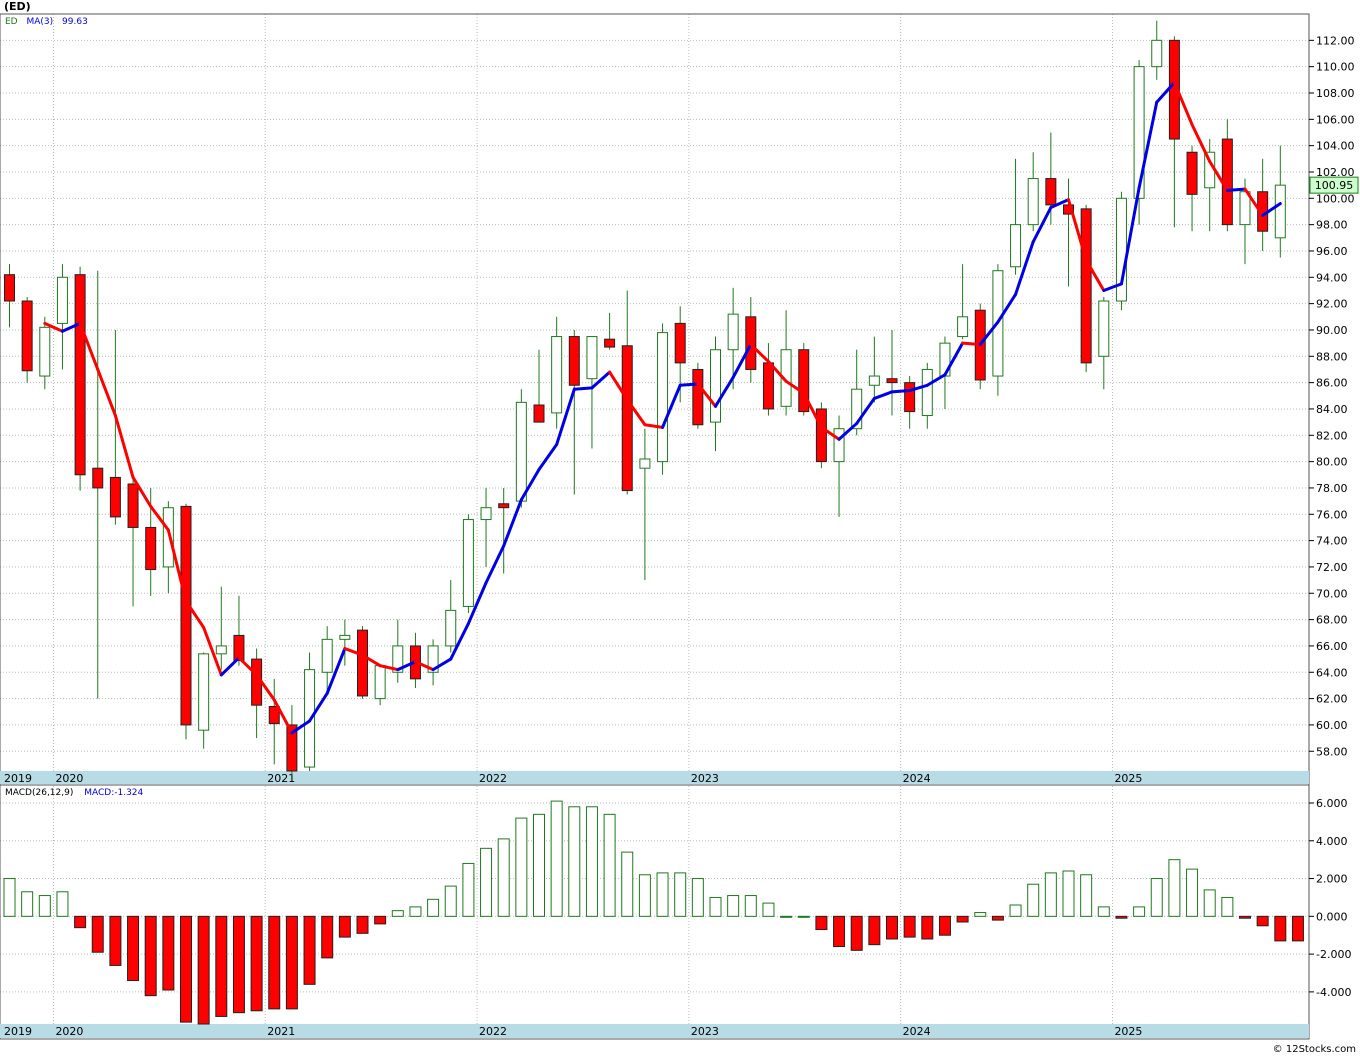 This screenshot has height=1060, width=1360. I want to click on legend-symbol: ED, so click(11, 22).